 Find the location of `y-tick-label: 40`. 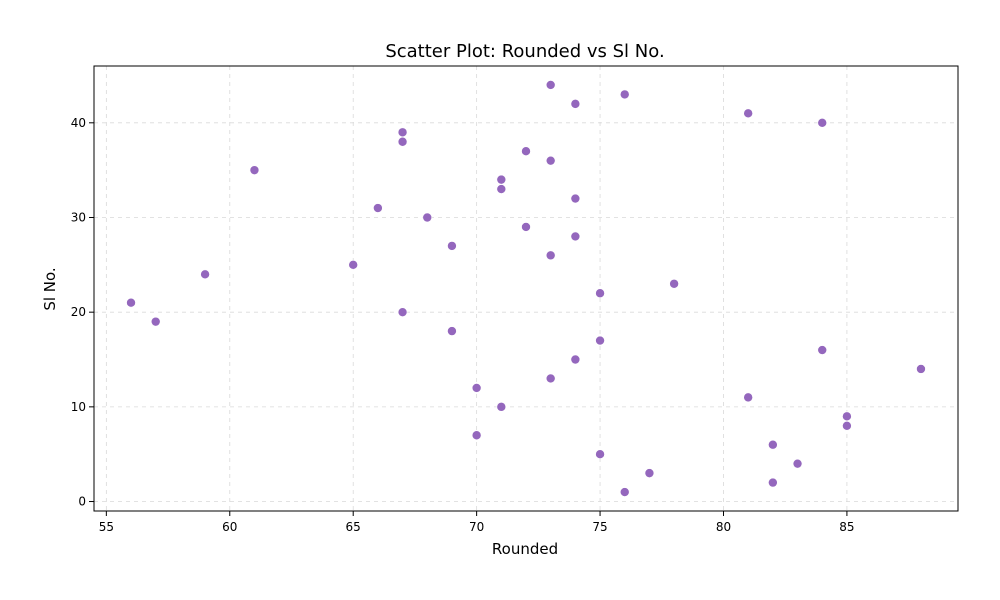

y-tick-label: 40 is located at coordinates (78, 123).